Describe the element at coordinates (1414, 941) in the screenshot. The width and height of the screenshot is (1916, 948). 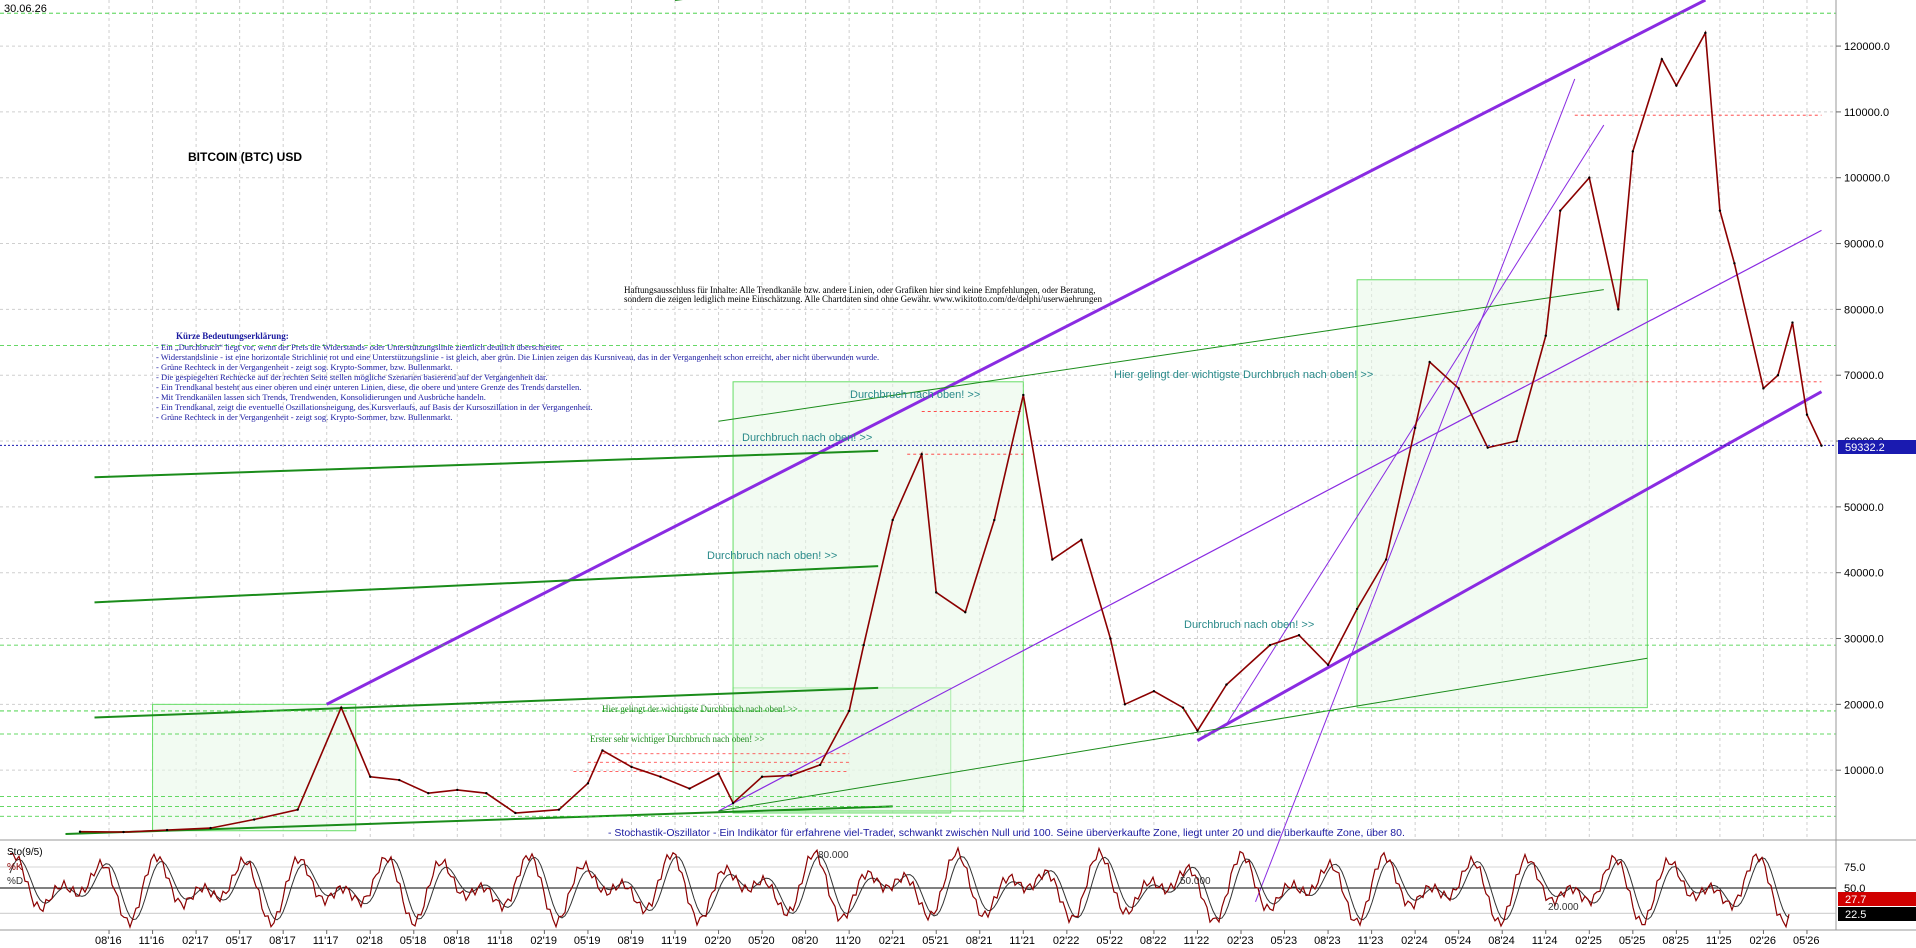
I see `x-tick-label: 02'24` at that location.